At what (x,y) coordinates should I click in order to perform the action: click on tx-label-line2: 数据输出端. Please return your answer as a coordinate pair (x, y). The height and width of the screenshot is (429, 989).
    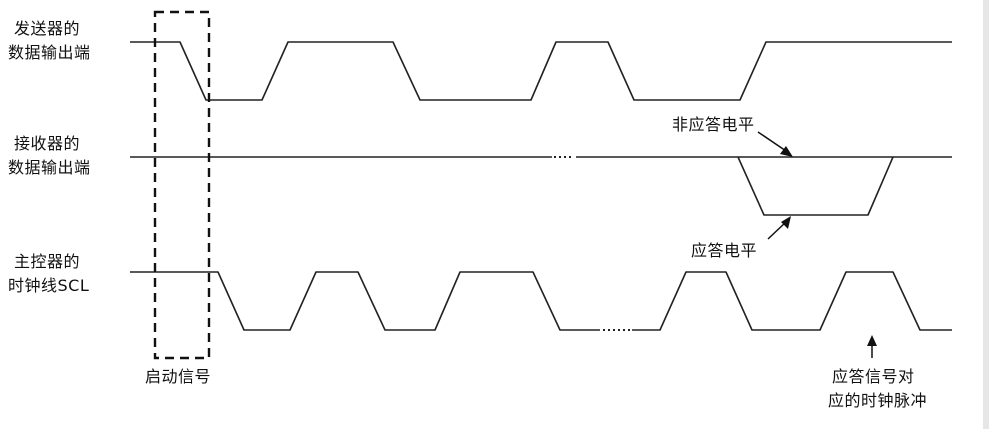
    Looking at the image, I should click on (49, 52).